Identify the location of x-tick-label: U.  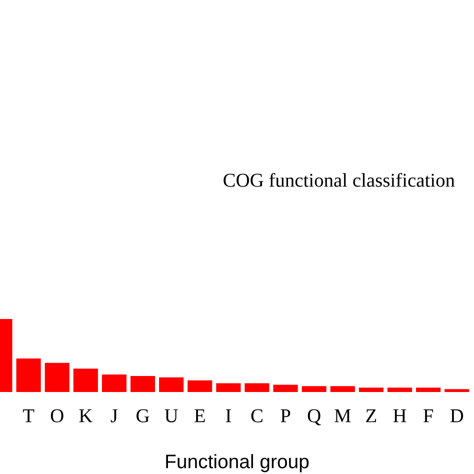
(171, 415).